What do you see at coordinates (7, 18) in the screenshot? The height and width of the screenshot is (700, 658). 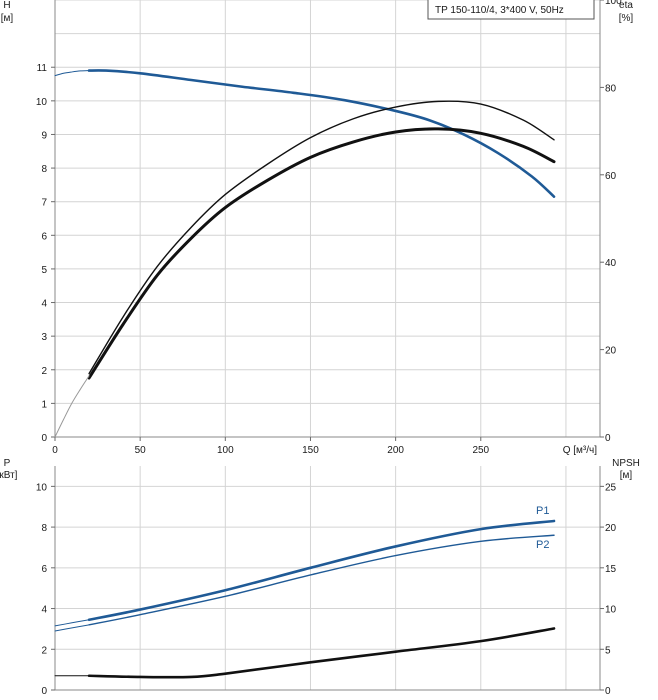 I see `left-axis-unit: [м]` at bounding box center [7, 18].